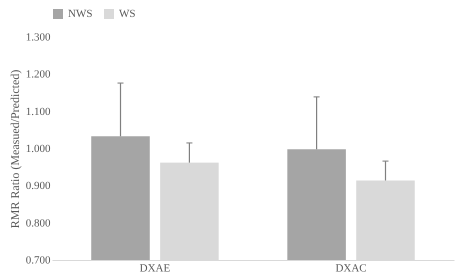  What do you see at coordinates (351, 268) in the screenshot?
I see `x-tick-label: DXAC` at bounding box center [351, 268].